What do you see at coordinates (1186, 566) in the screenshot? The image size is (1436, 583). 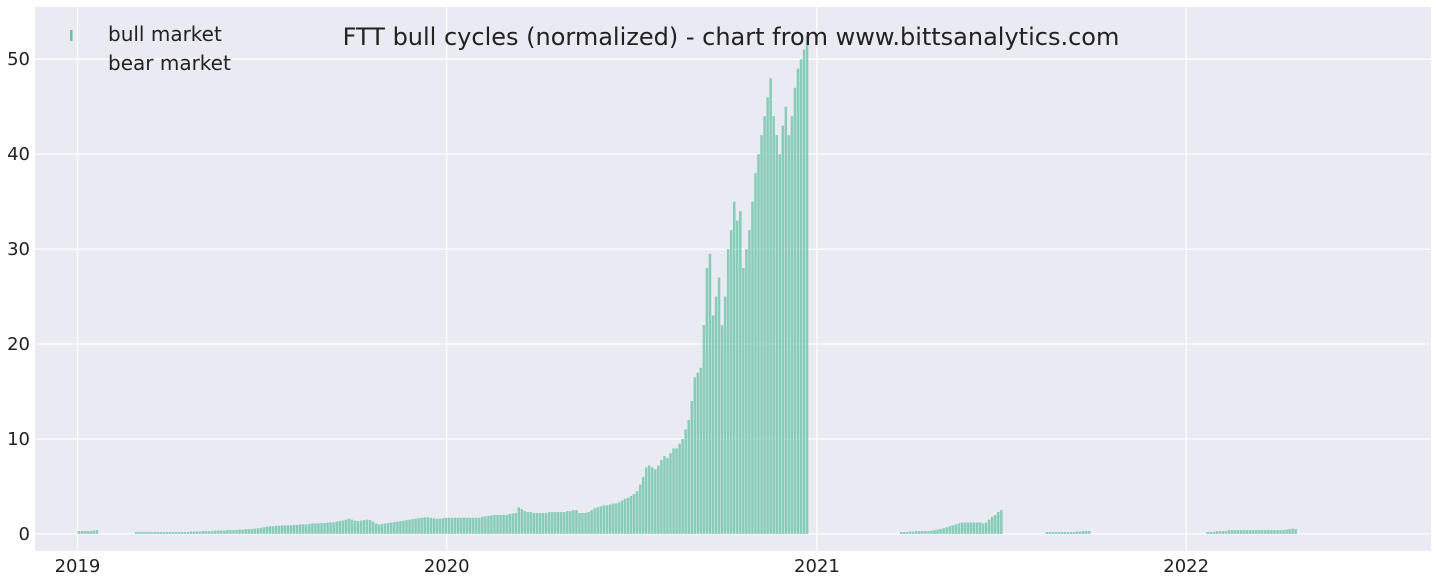 I see `x-tick-label: 2022` at bounding box center [1186, 566].